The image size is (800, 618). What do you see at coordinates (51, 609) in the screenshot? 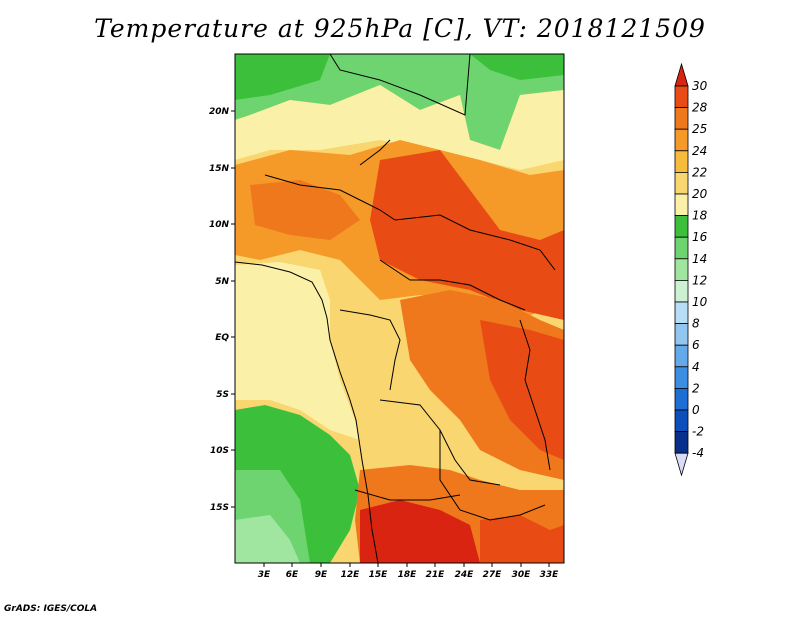
I see `grads-credit: GrADS: IGES/COLA` at bounding box center [51, 609].